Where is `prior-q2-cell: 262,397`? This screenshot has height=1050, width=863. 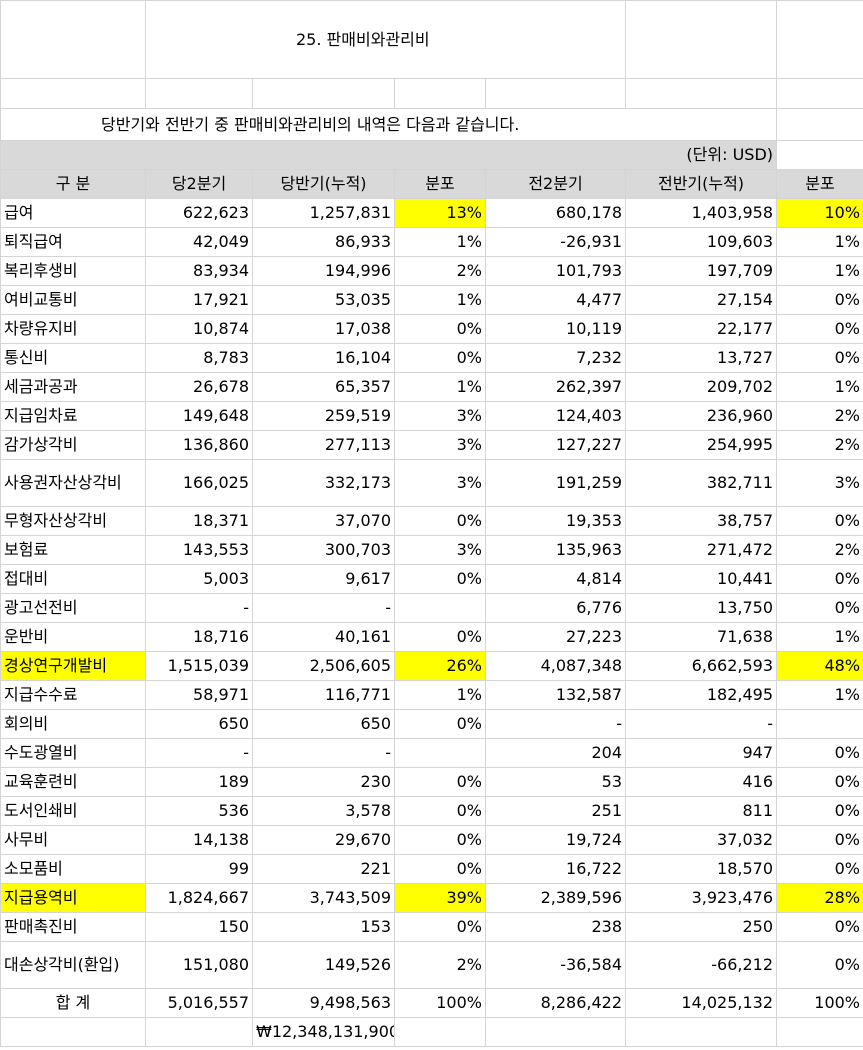 prior-q2-cell: 262,397 is located at coordinates (555, 387).